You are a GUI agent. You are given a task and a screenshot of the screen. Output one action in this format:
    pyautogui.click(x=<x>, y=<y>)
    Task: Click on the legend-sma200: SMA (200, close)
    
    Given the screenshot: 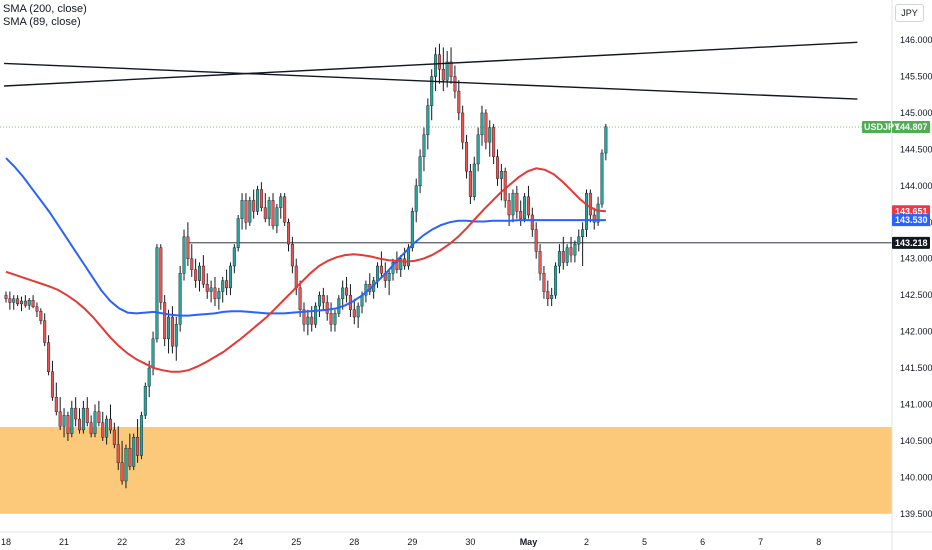 What is the action you would take?
    pyautogui.click(x=45, y=9)
    